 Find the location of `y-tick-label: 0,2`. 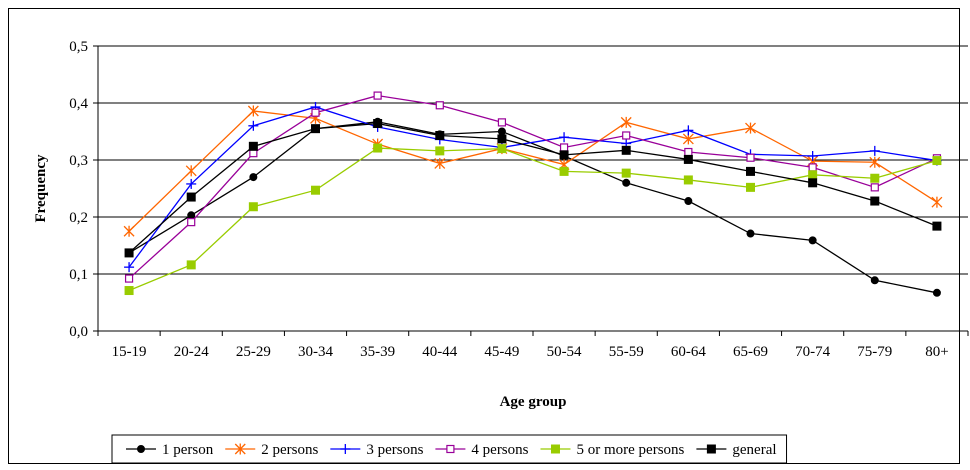

y-tick-label: 0,2 is located at coordinates (78, 218).